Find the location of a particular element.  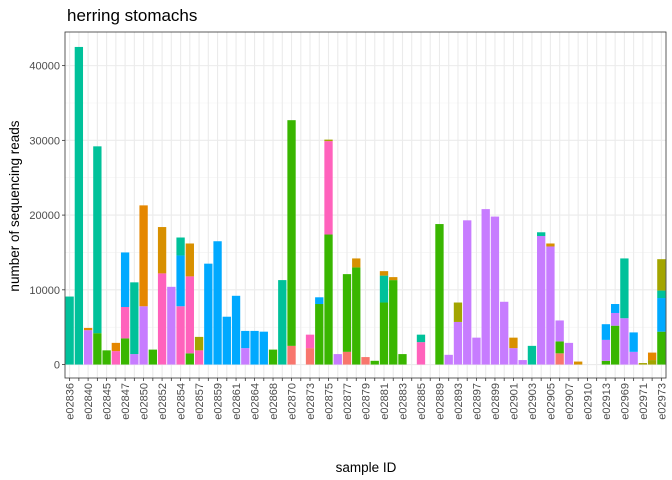

bar-stack-e02859 is located at coordinates (217, 303).